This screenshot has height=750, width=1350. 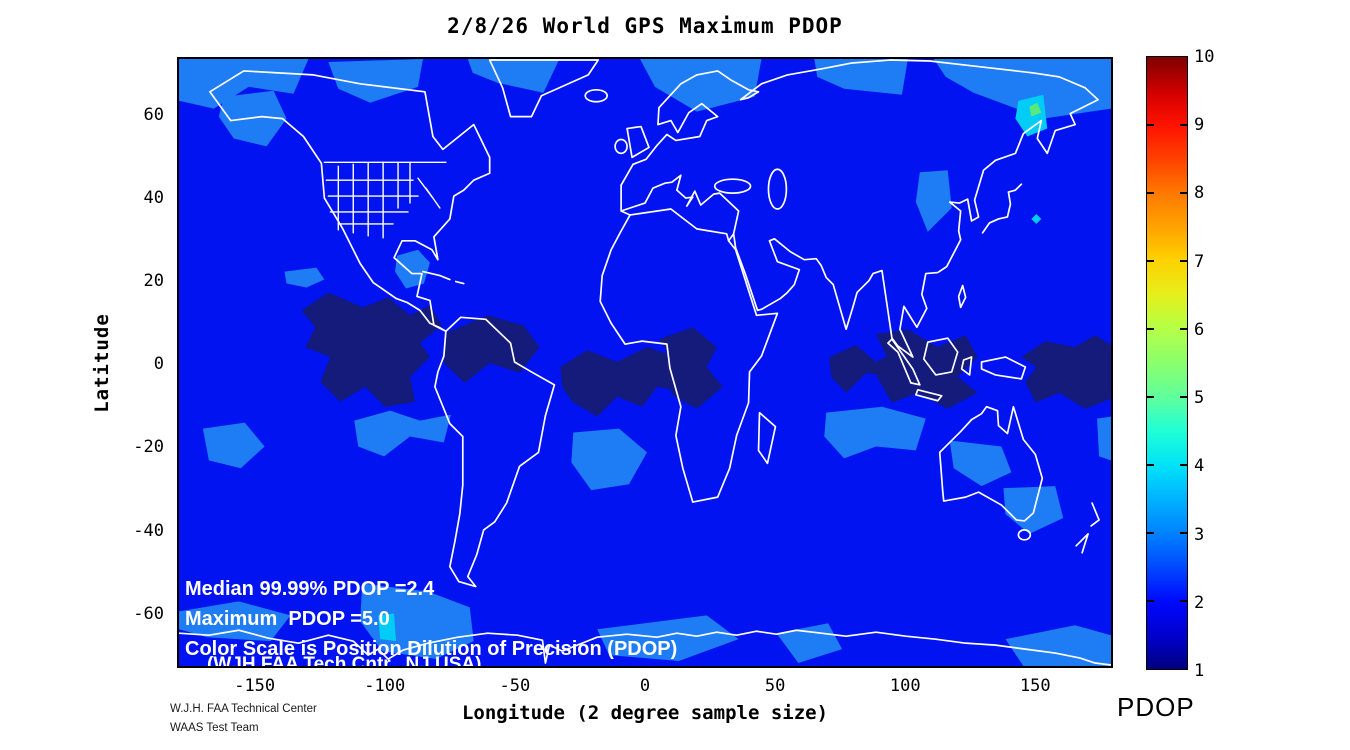 What do you see at coordinates (495, 452) in the screenshot?
I see `coast-south-america` at bounding box center [495, 452].